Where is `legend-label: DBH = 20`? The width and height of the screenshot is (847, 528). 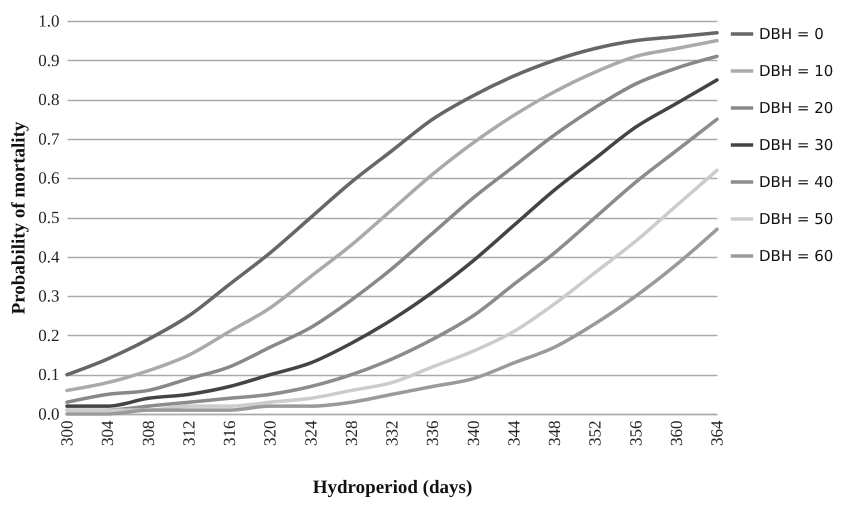 legend-label: DBH = 20 is located at coordinates (796, 108).